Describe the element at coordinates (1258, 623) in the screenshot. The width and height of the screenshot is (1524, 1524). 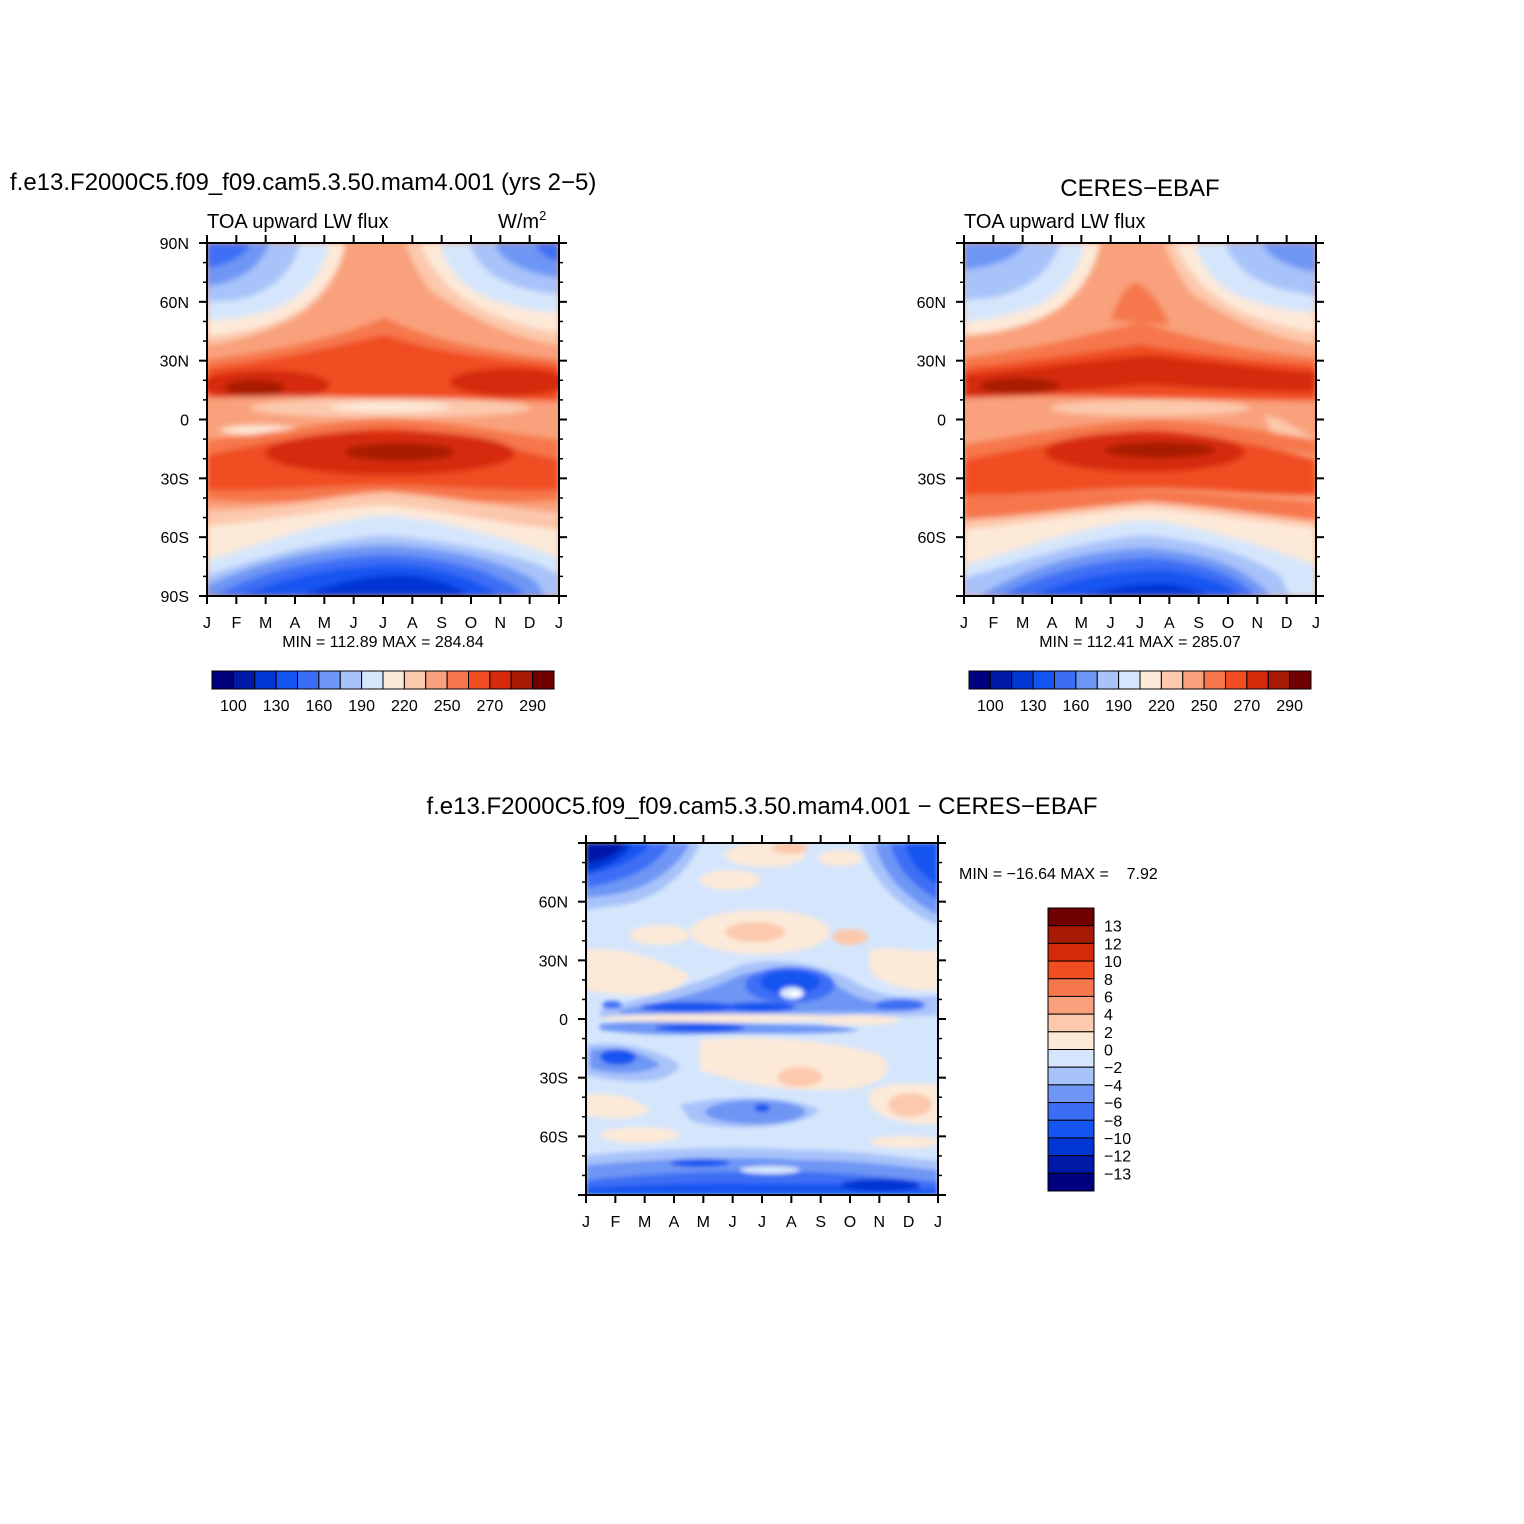
I see `obs-x-tick-label: N` at that location.